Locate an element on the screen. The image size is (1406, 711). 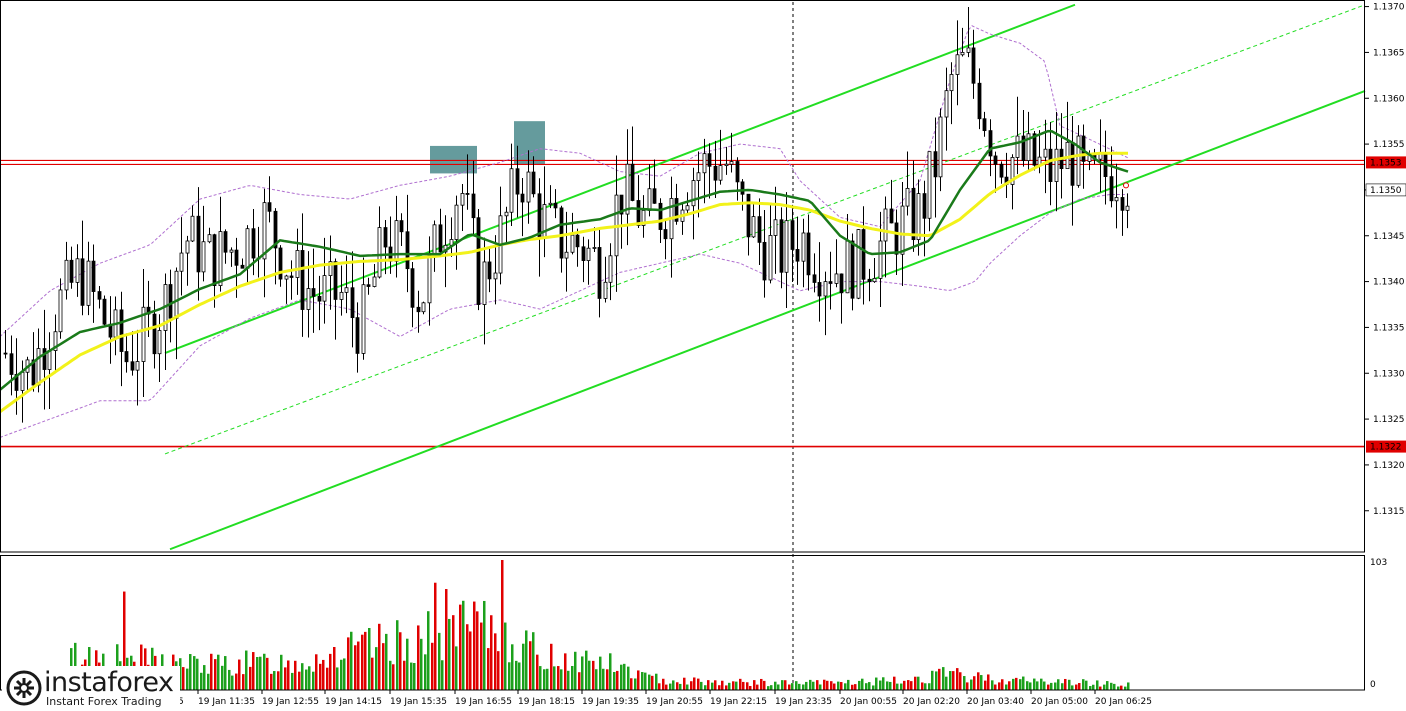
time-label: 19 Jan 23:35 is located at coordinates (803, 702).